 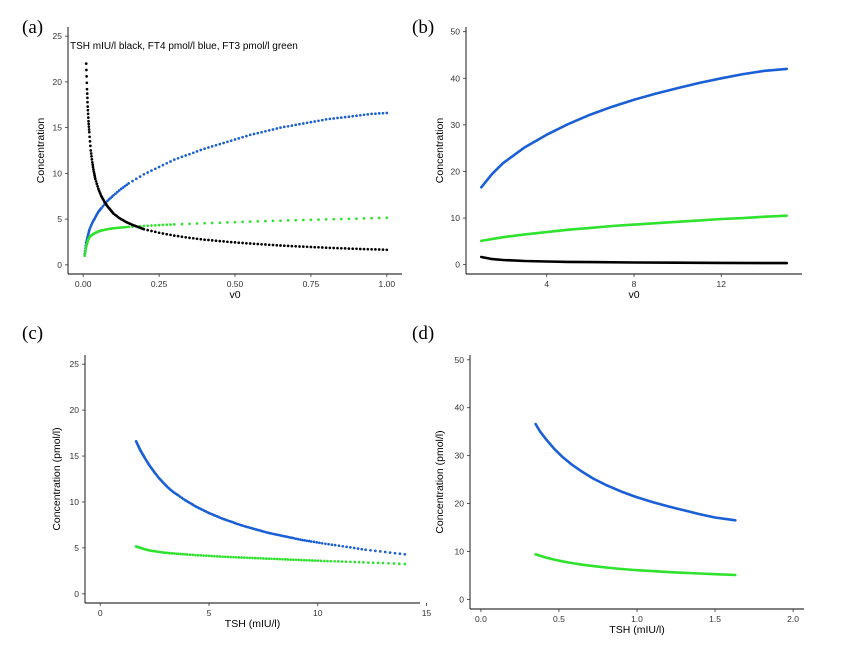 What do you see at coordinates (559, 619) in the screenshot?
I see `x-tick-label: 0.5` at bounding box center [559, 619].